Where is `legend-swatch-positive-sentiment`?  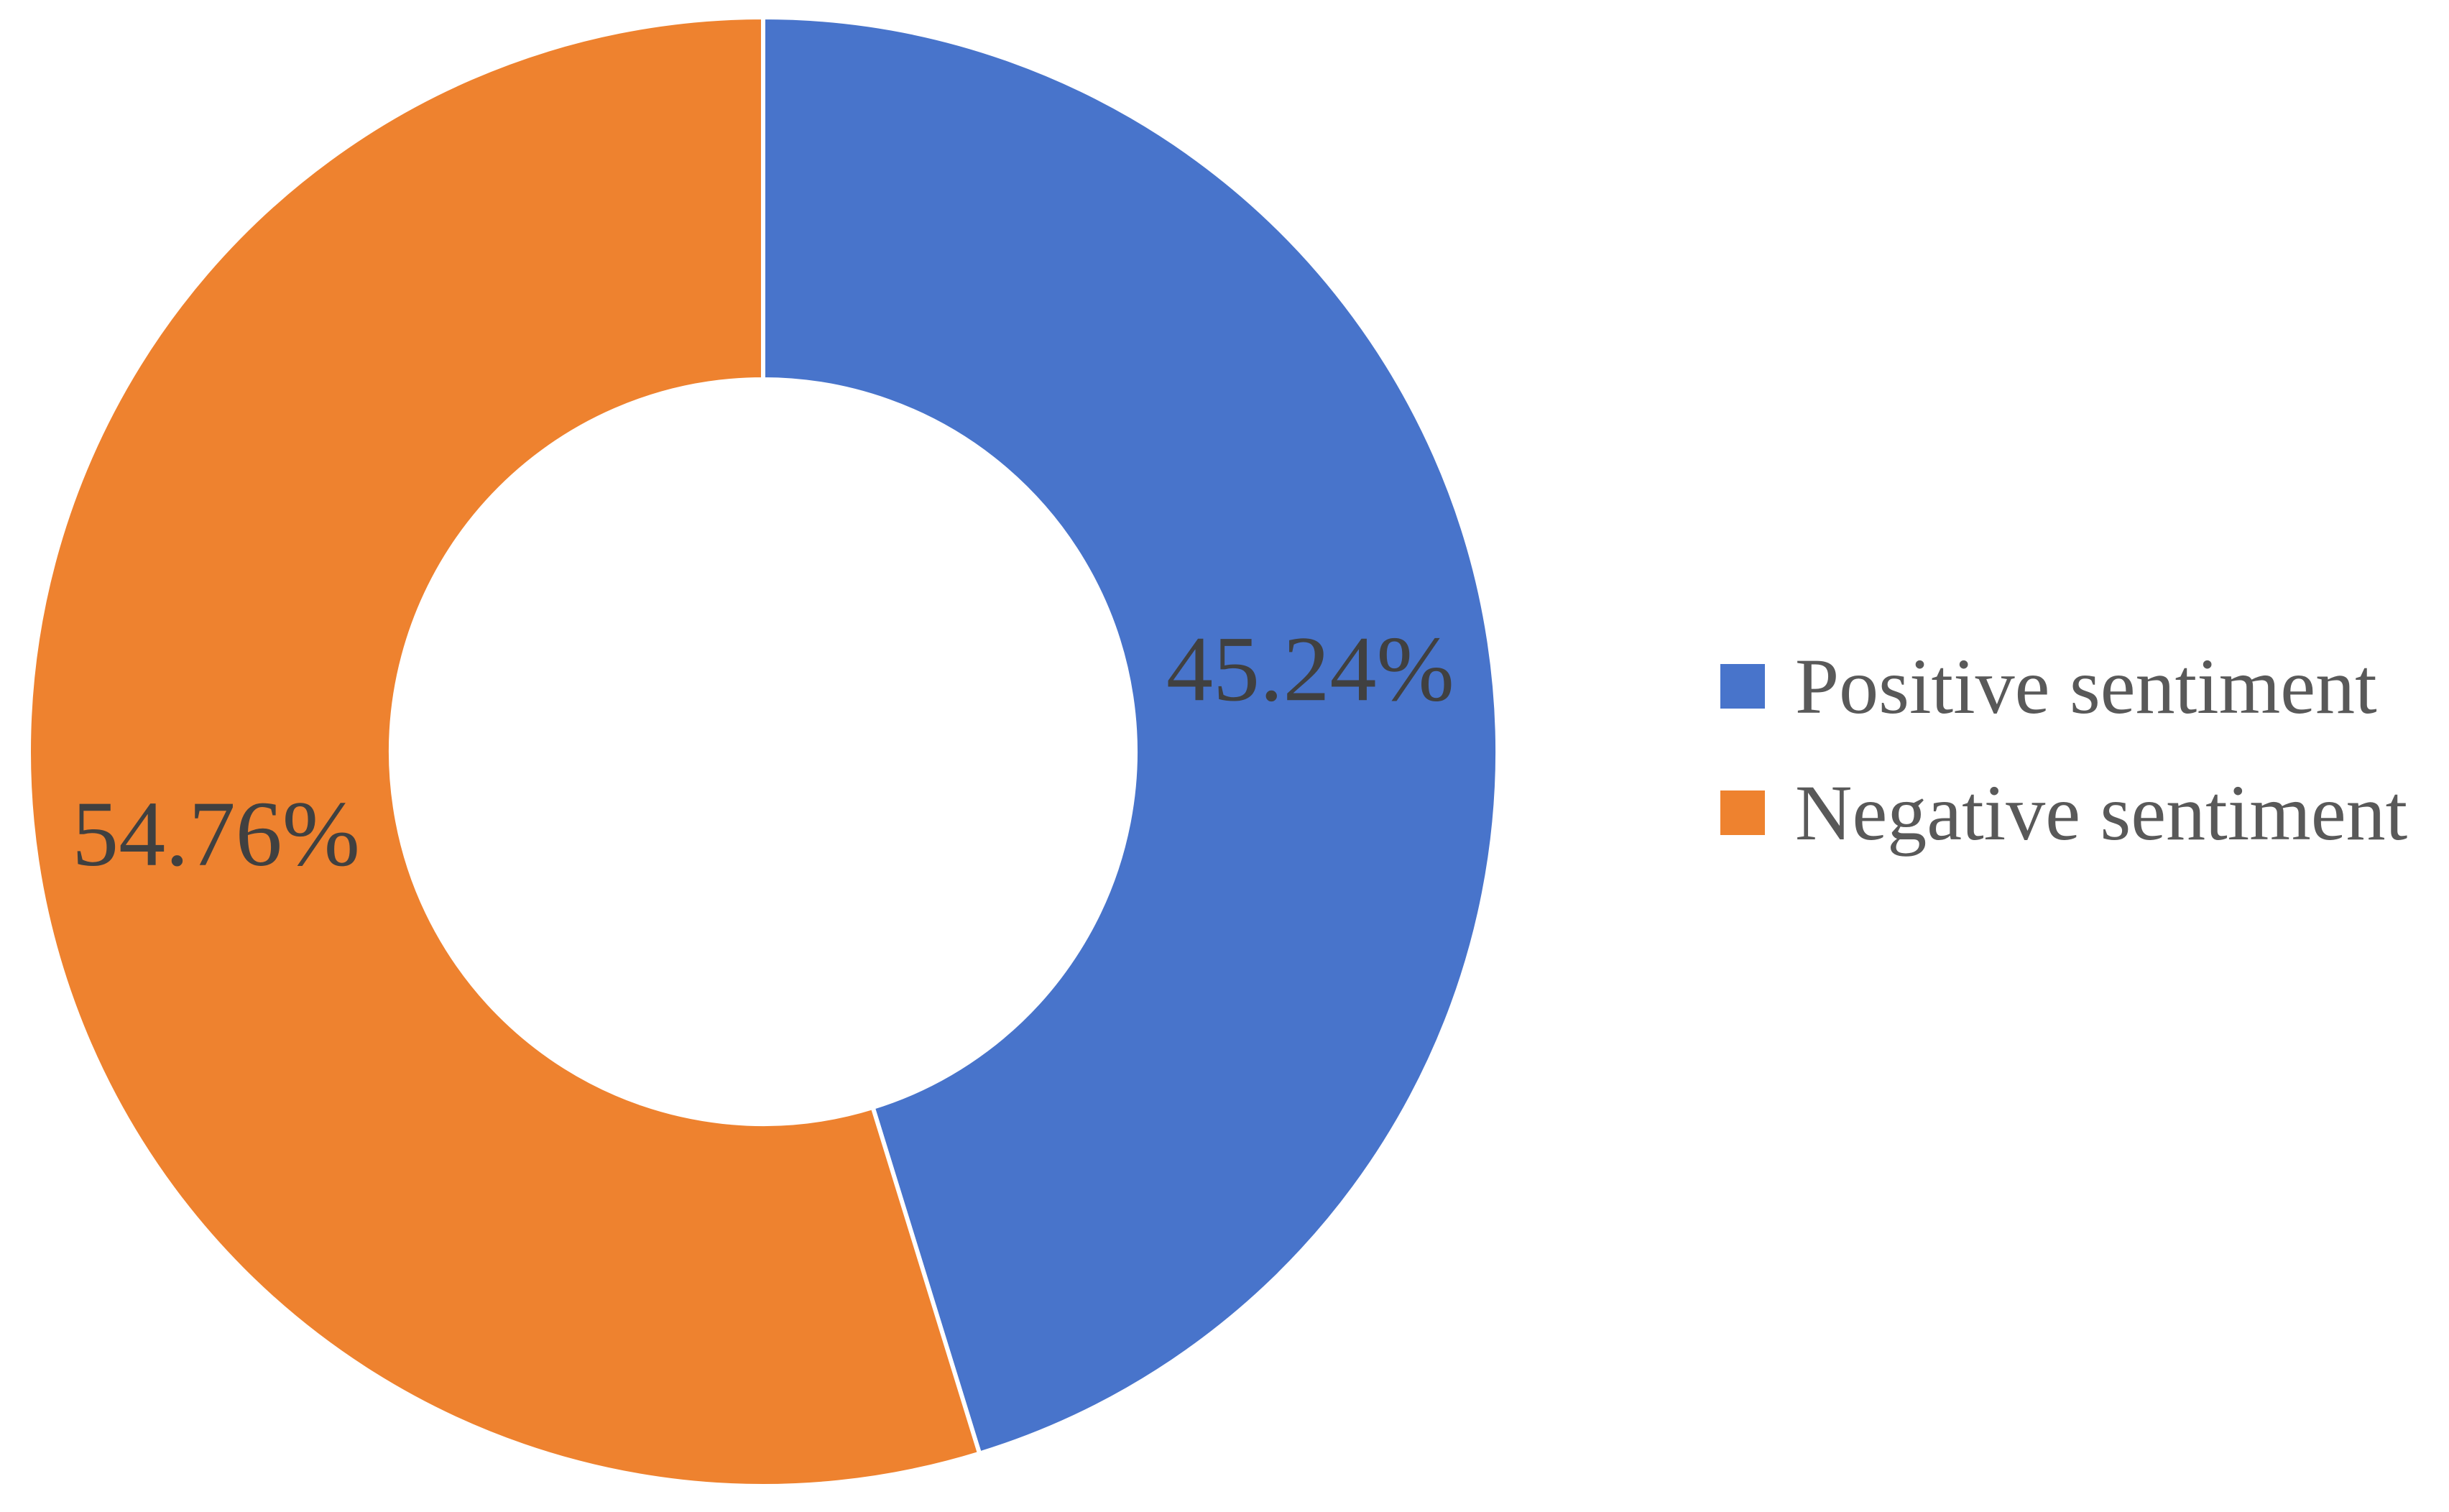 legend-swatch-positive-sentiment is located at coordinates (1742, 686).